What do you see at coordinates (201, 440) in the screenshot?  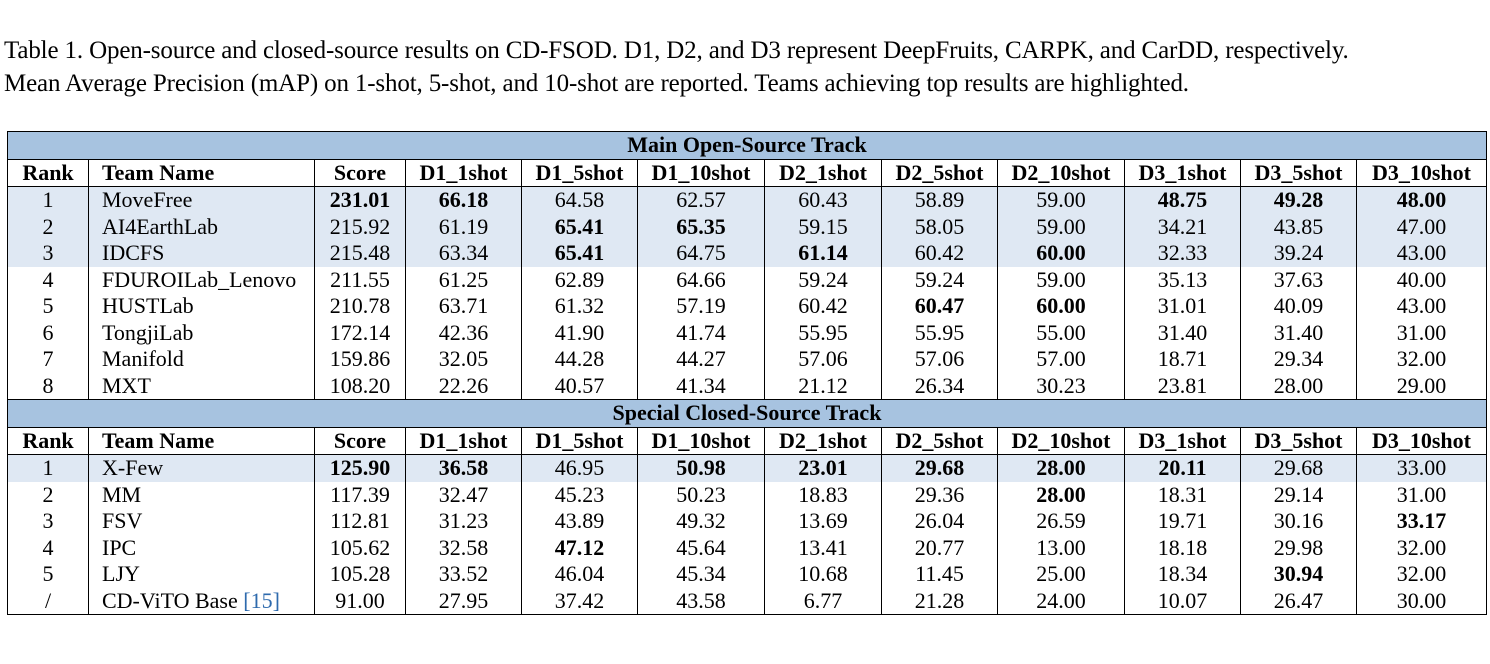 I see `column-header: Team Name` at bounding box center [201, 440].